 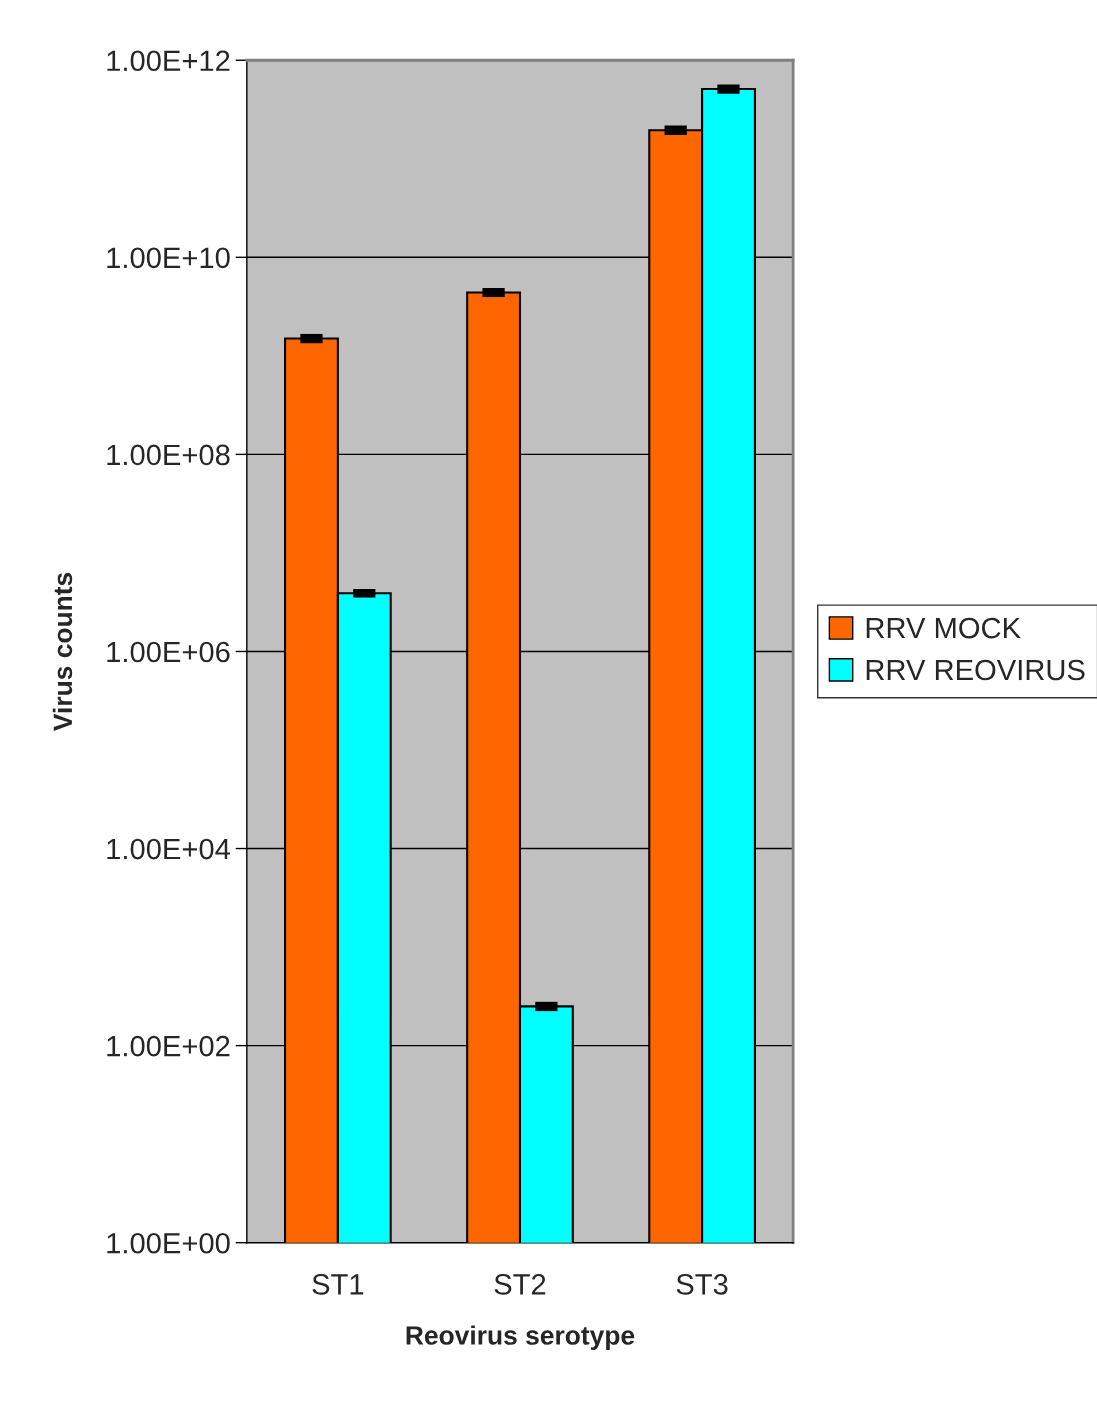 I want to click on y-axis-title: Virus counts, so click(x=62, y=651).